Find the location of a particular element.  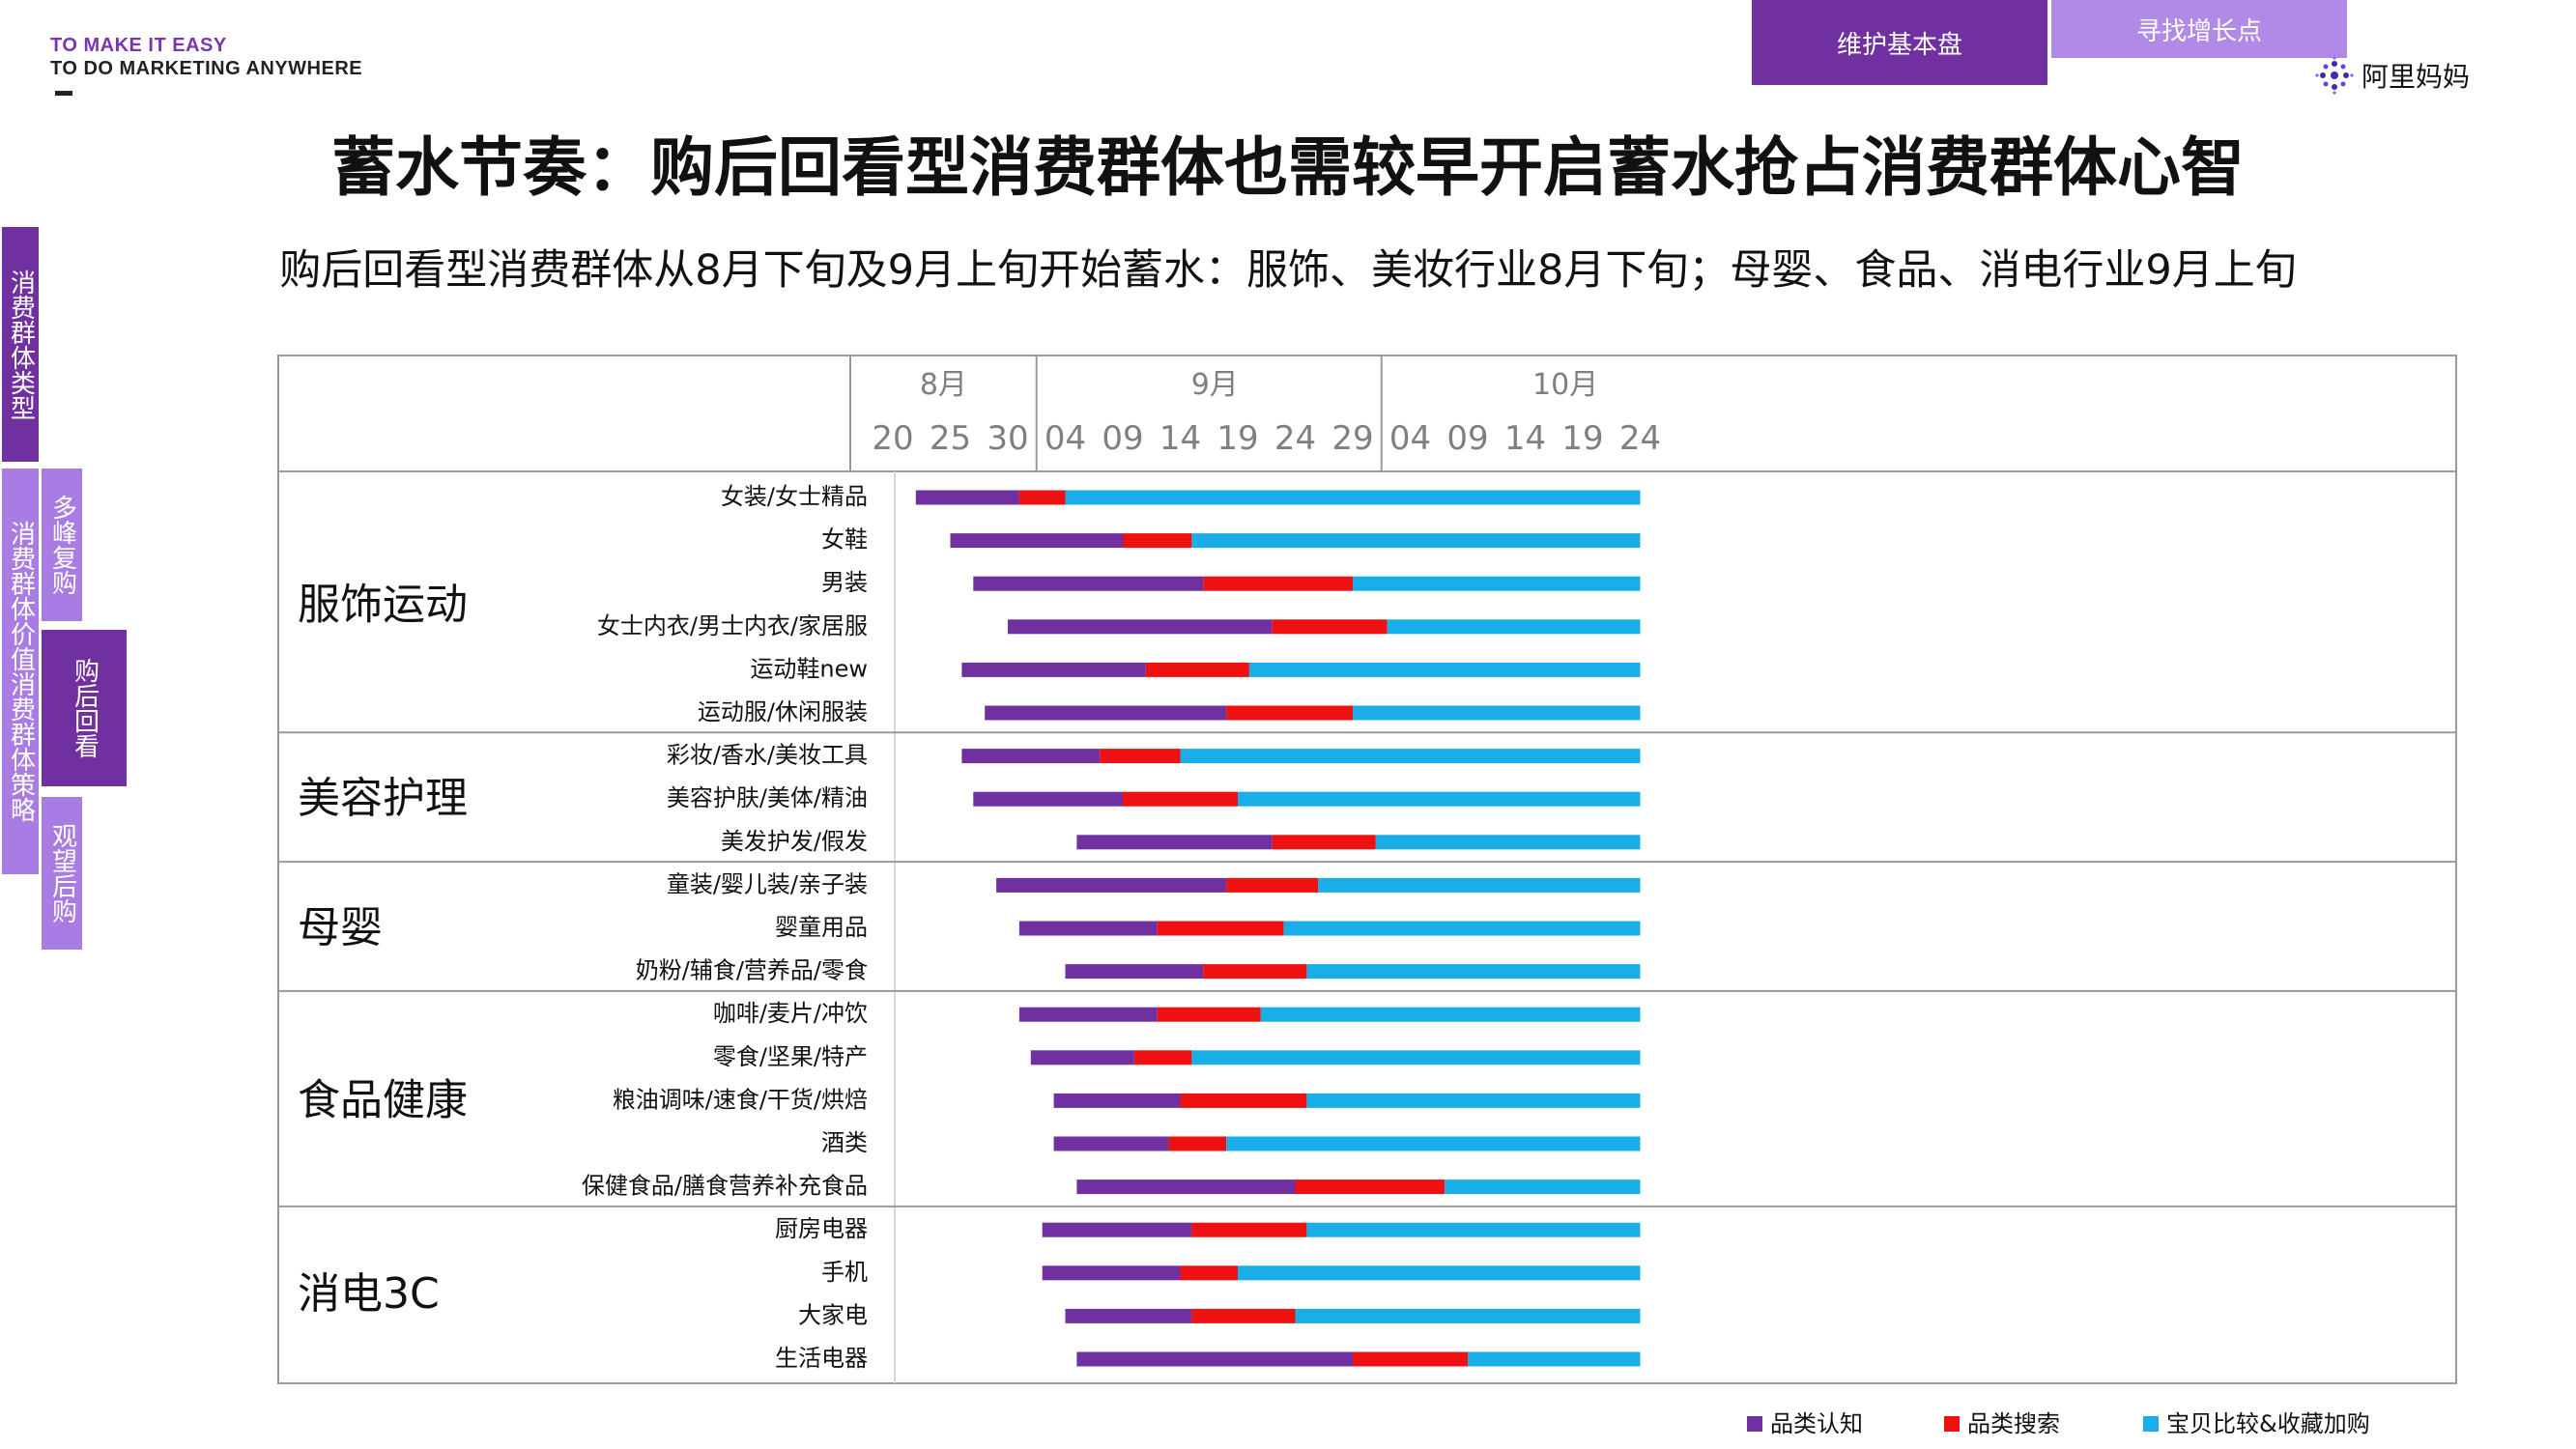

brand-dash-divider is located at coordinates (64, 93).